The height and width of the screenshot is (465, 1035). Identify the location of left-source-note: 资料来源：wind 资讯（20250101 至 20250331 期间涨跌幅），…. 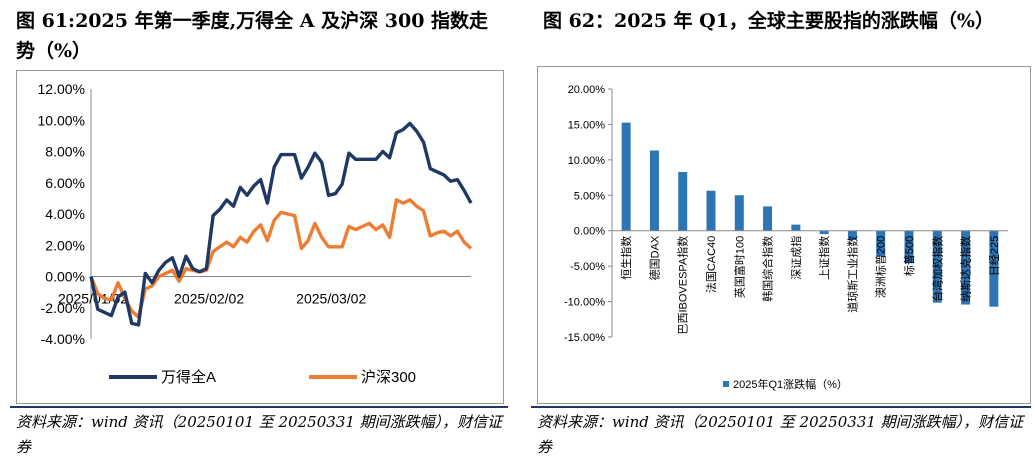
(259, 434).